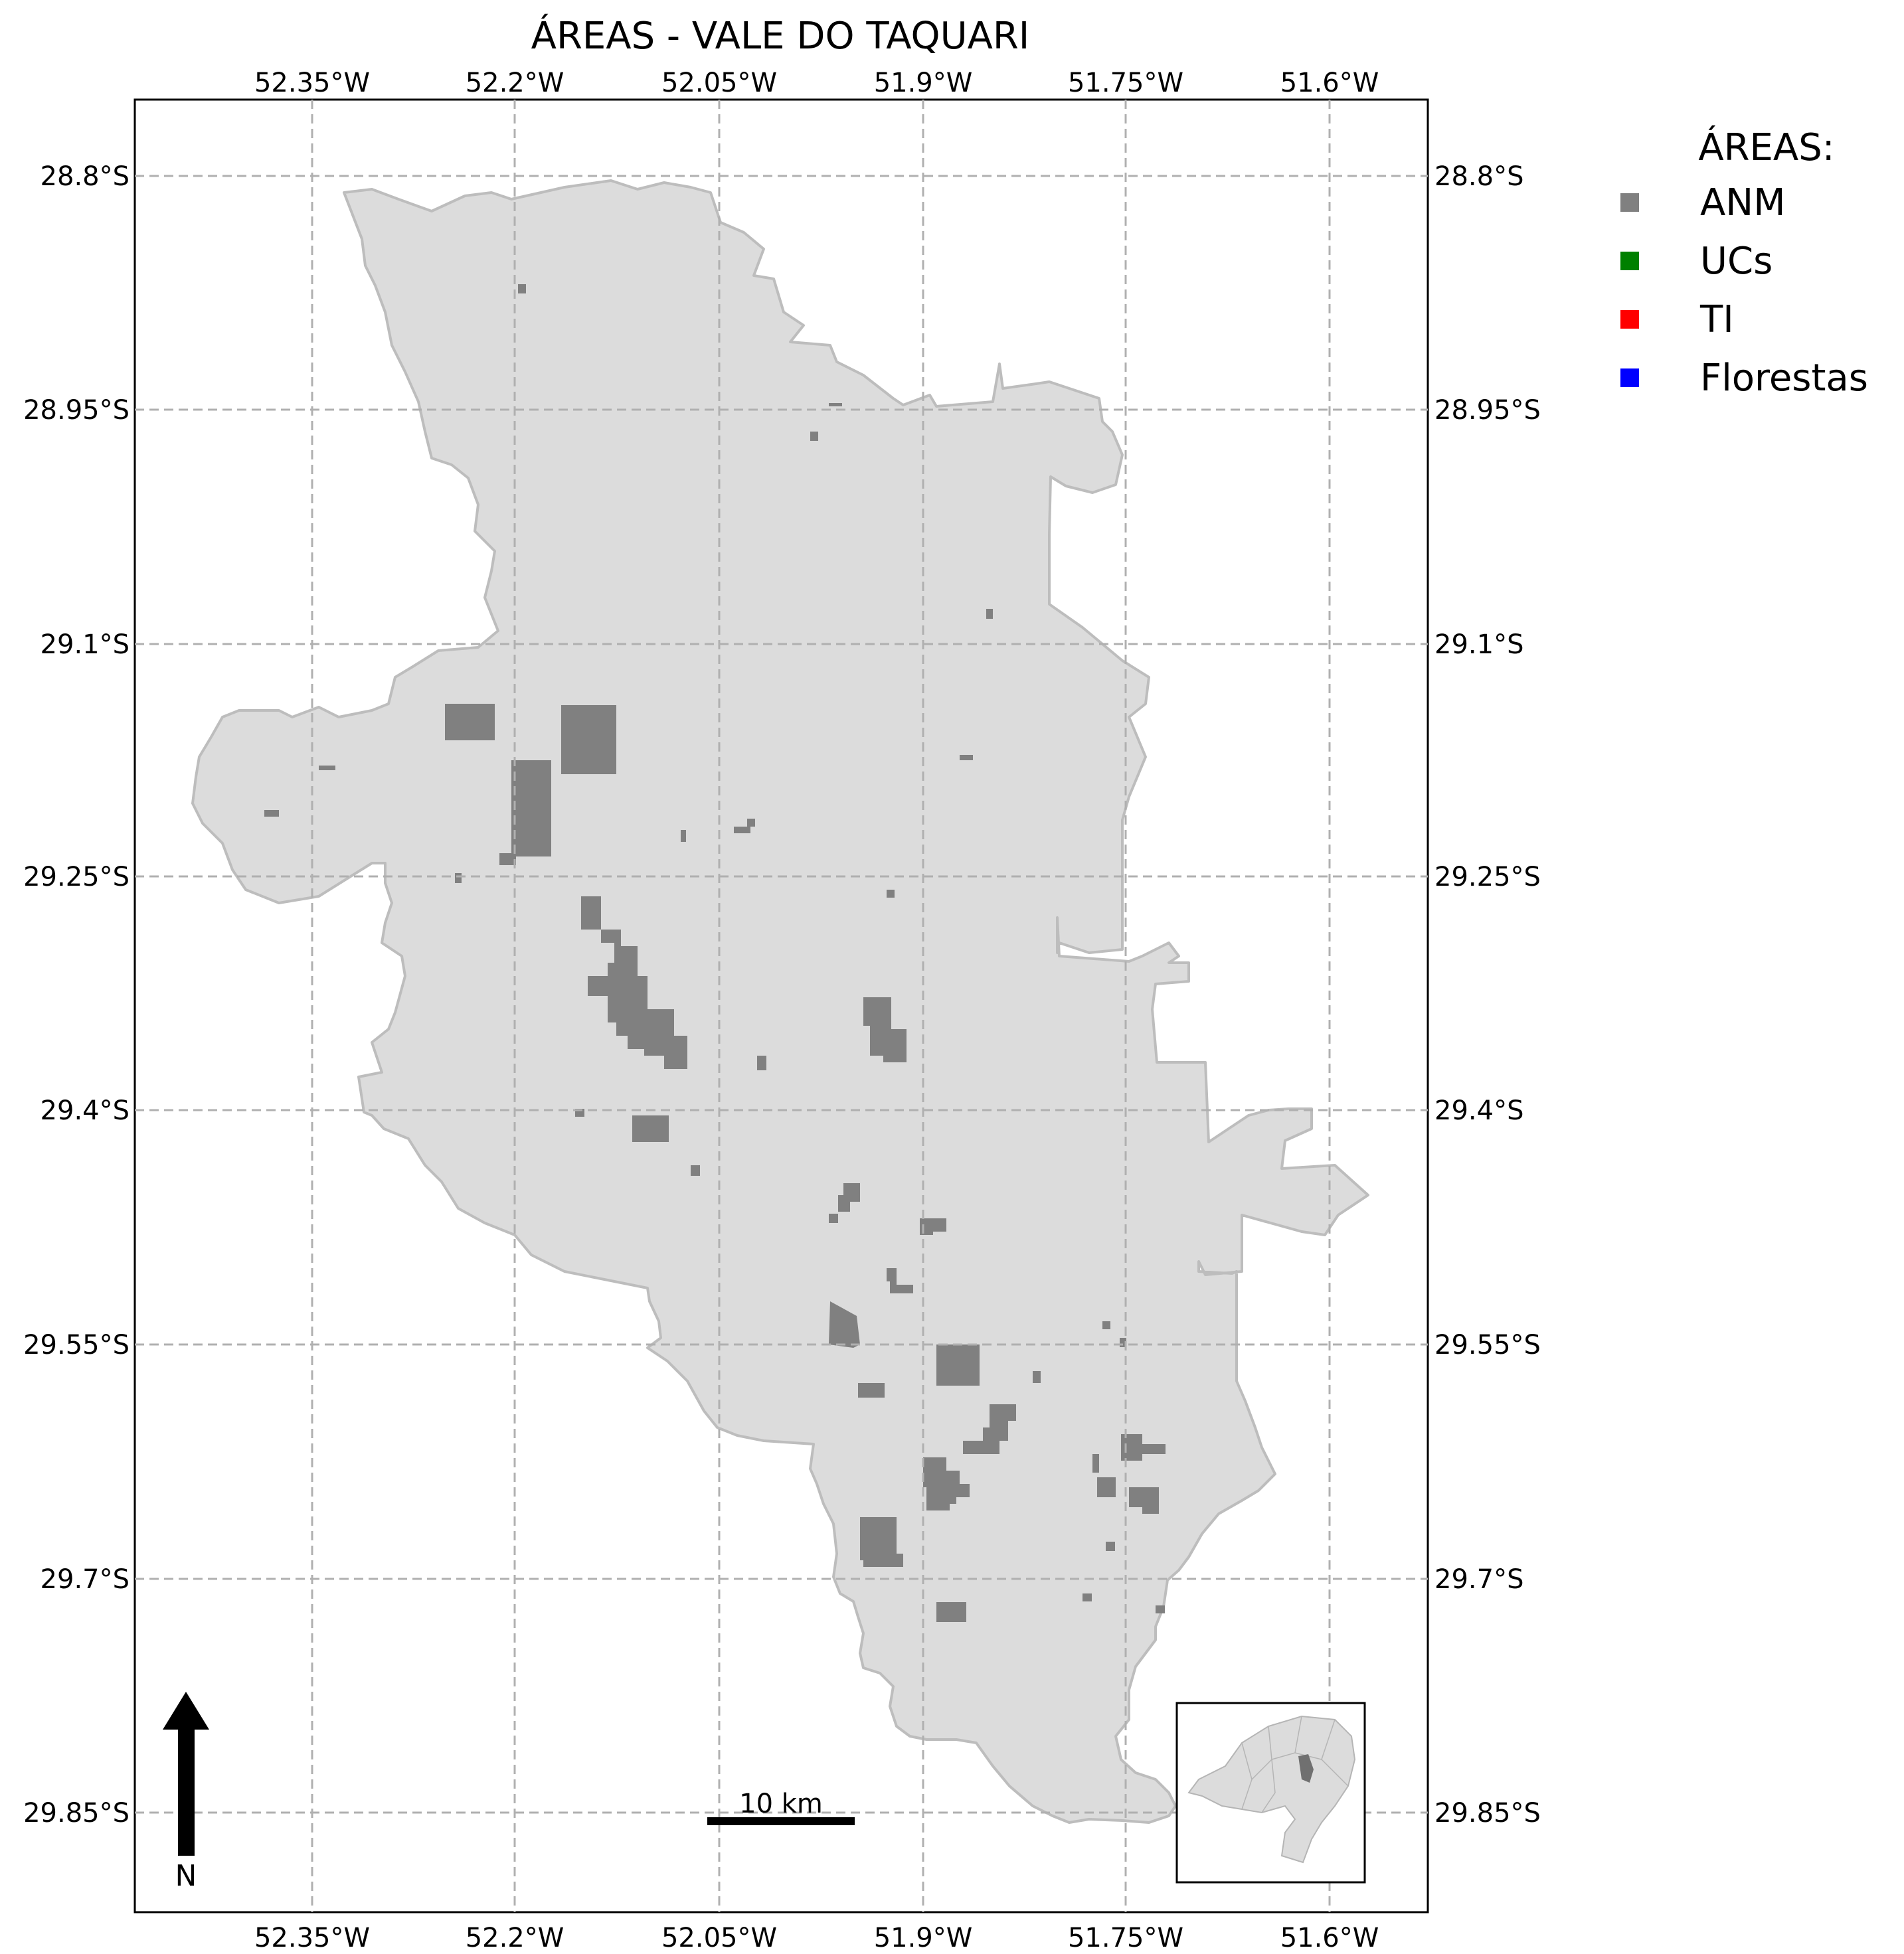  I want to click on lon-tick-label-bottom: 51.75°W, so click(1125, 1938).